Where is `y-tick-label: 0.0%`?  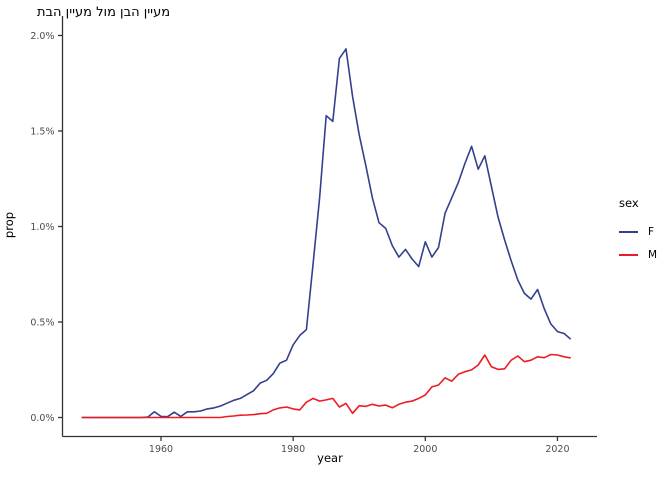
y-tick-label: 0.0% is located at coordinates (42, 418).